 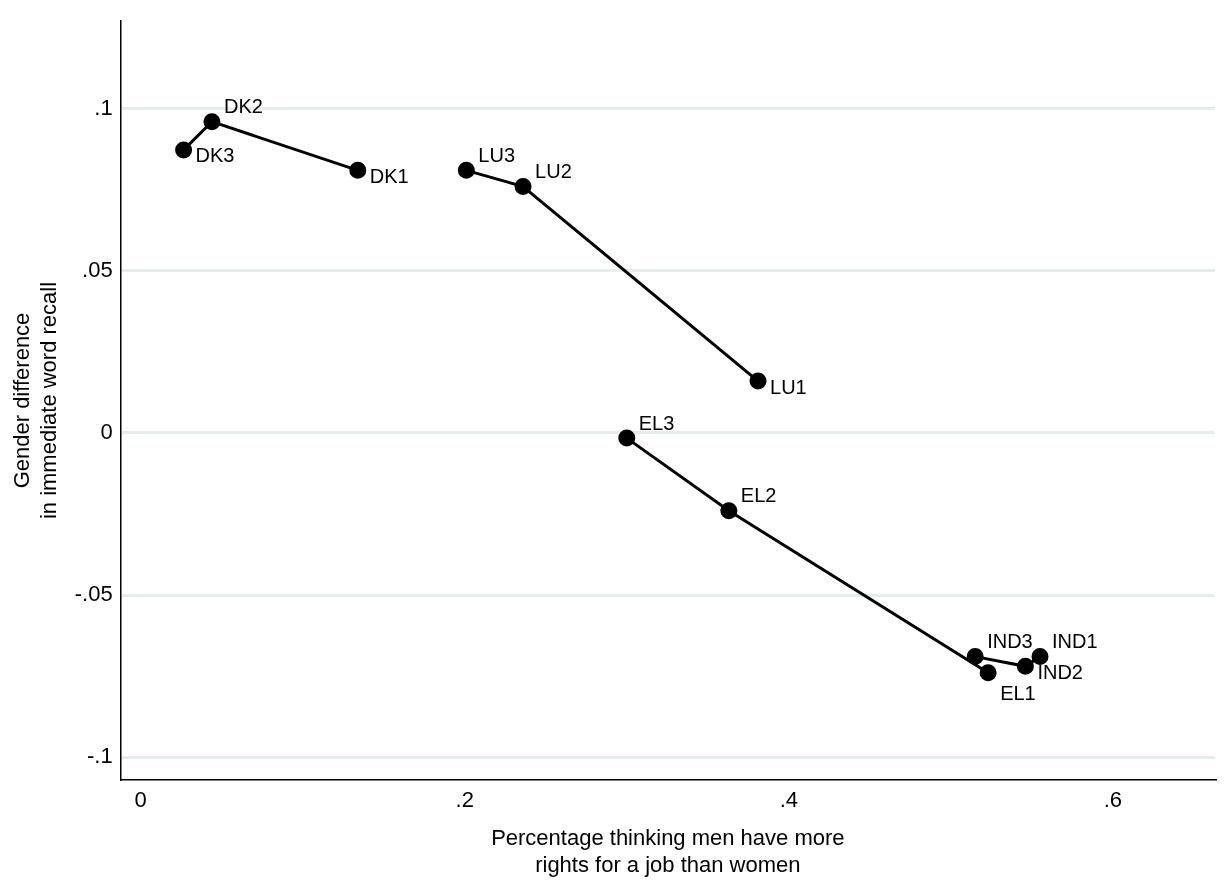 I want to click on x-tick-label: .2, so click(x=464, y=800).